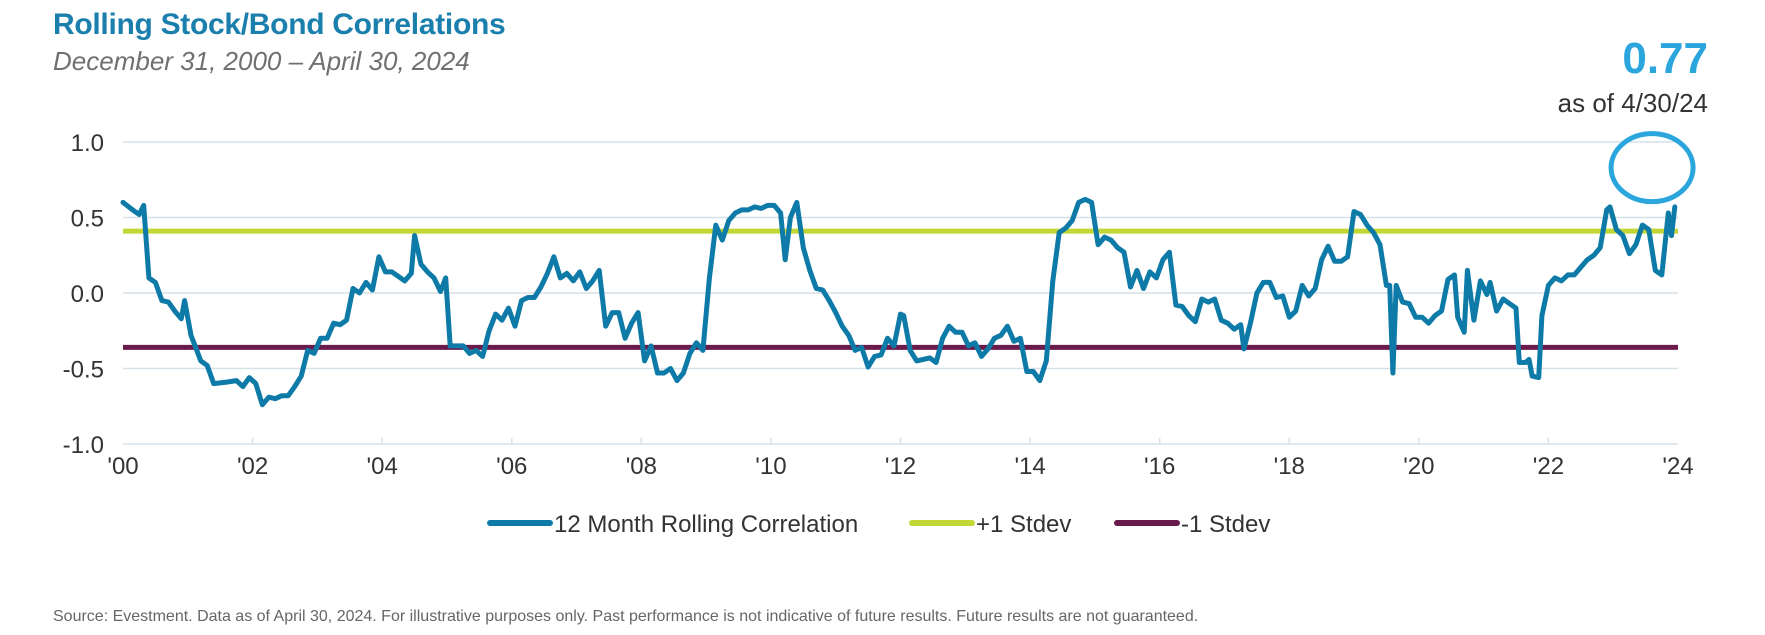 Image resolution: width=1765 pixels, height=635 pixels. Describe the element at coordinates (641, 466) in the screenshot. I see `x-tick-label: '08` at that location.